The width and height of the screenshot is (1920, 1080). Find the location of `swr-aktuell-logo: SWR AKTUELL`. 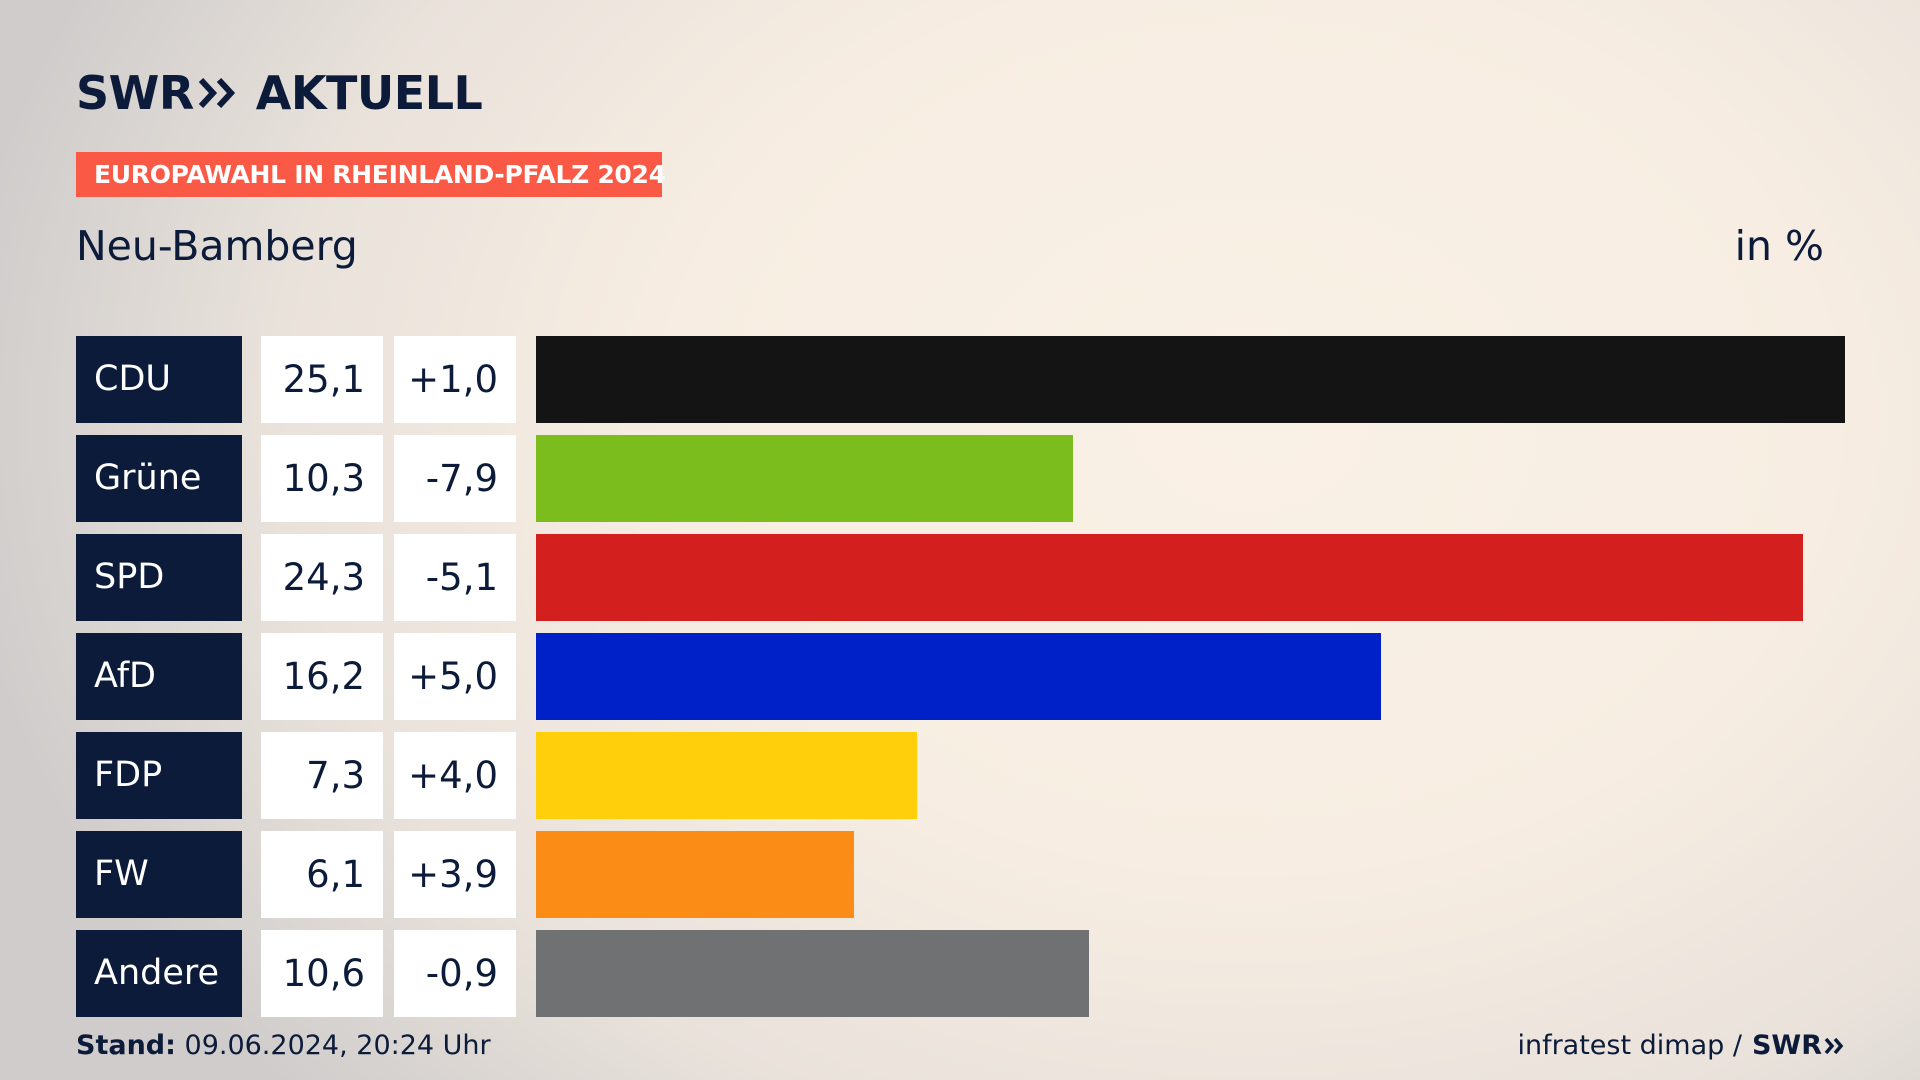

swr-aktuell-logo: SWR AKTUELL is located at coordinates (279, 93).